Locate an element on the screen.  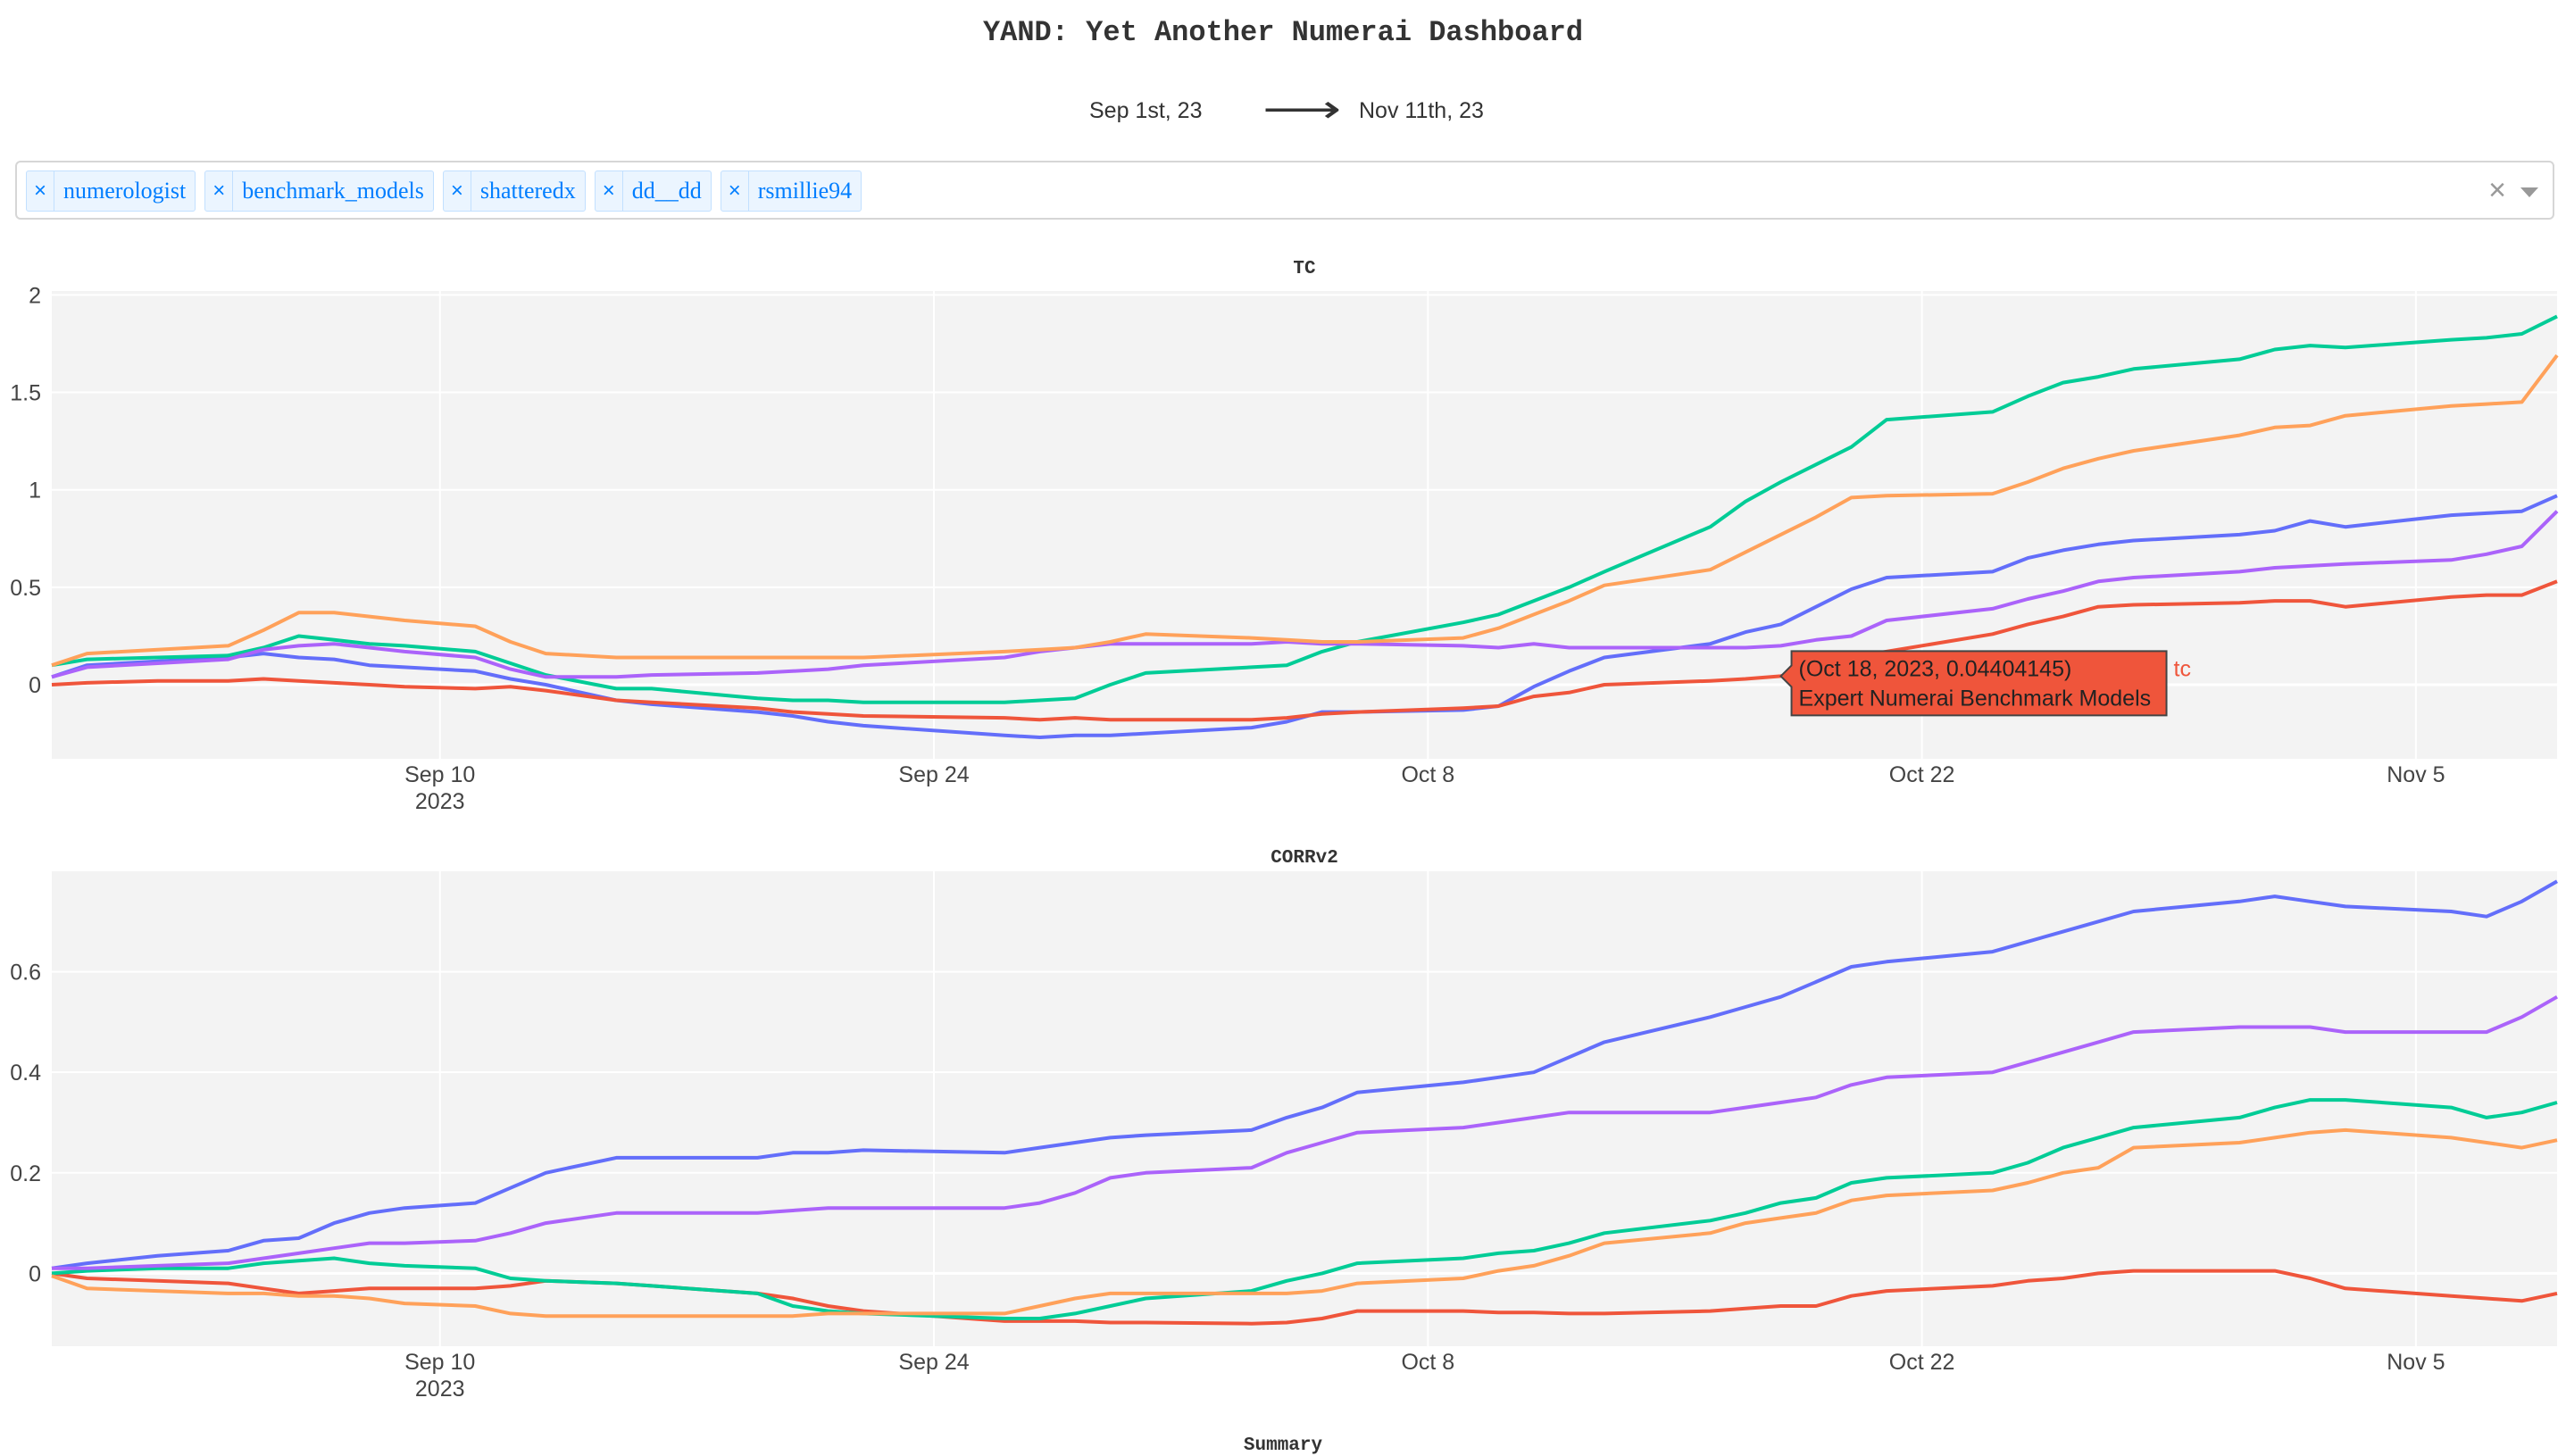
tooltip-label: tc is located at coordinates (2182, 669).